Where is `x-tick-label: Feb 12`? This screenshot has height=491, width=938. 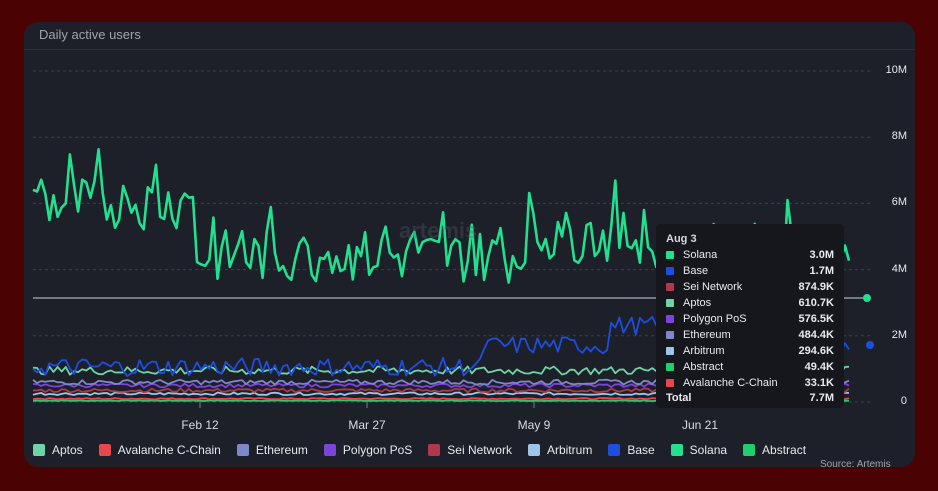 x-tick-label: Feb 12 is located at coordinates (200, 425).